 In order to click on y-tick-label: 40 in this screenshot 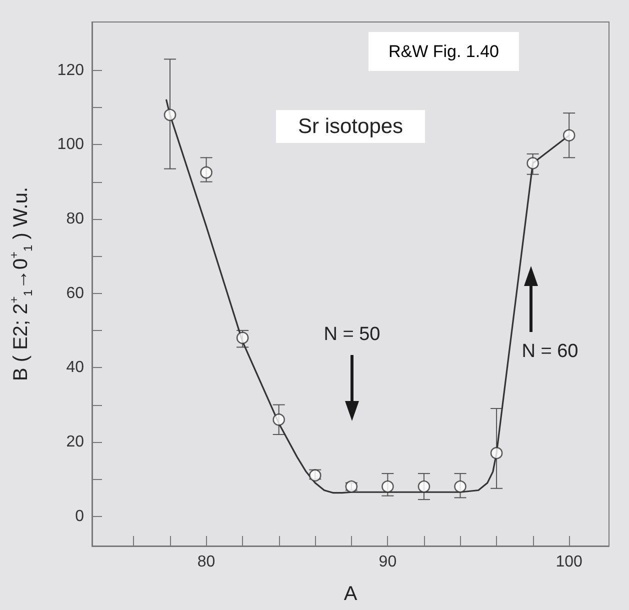, I will do `click(75, 367)`.